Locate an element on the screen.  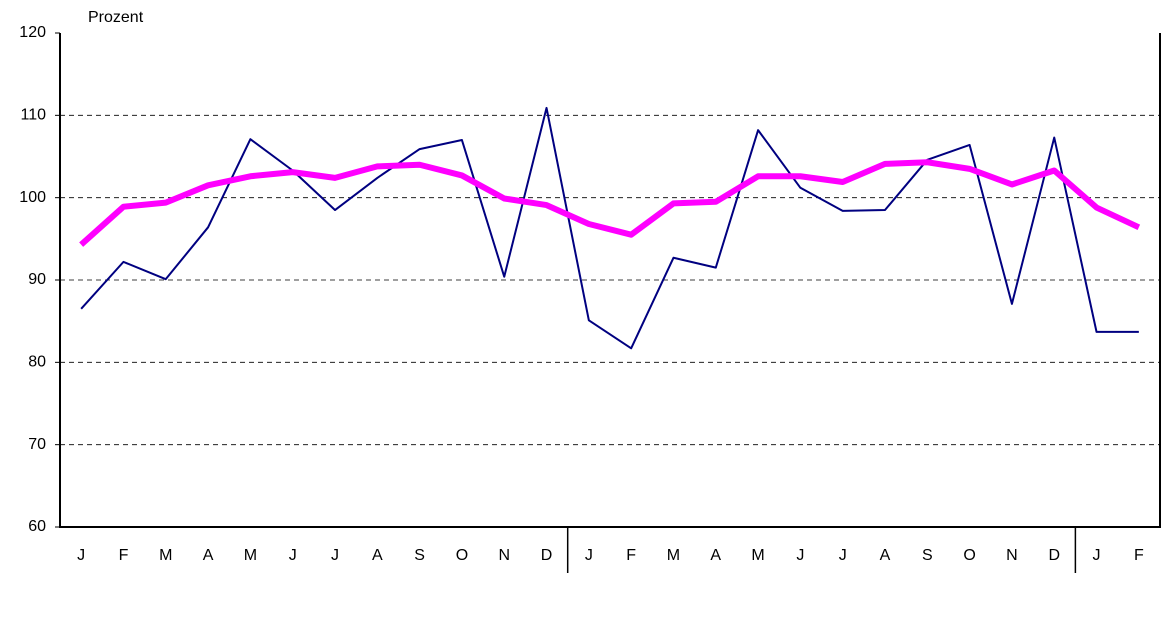
y-tick-label: 70 is located at coordinates (37, 444).